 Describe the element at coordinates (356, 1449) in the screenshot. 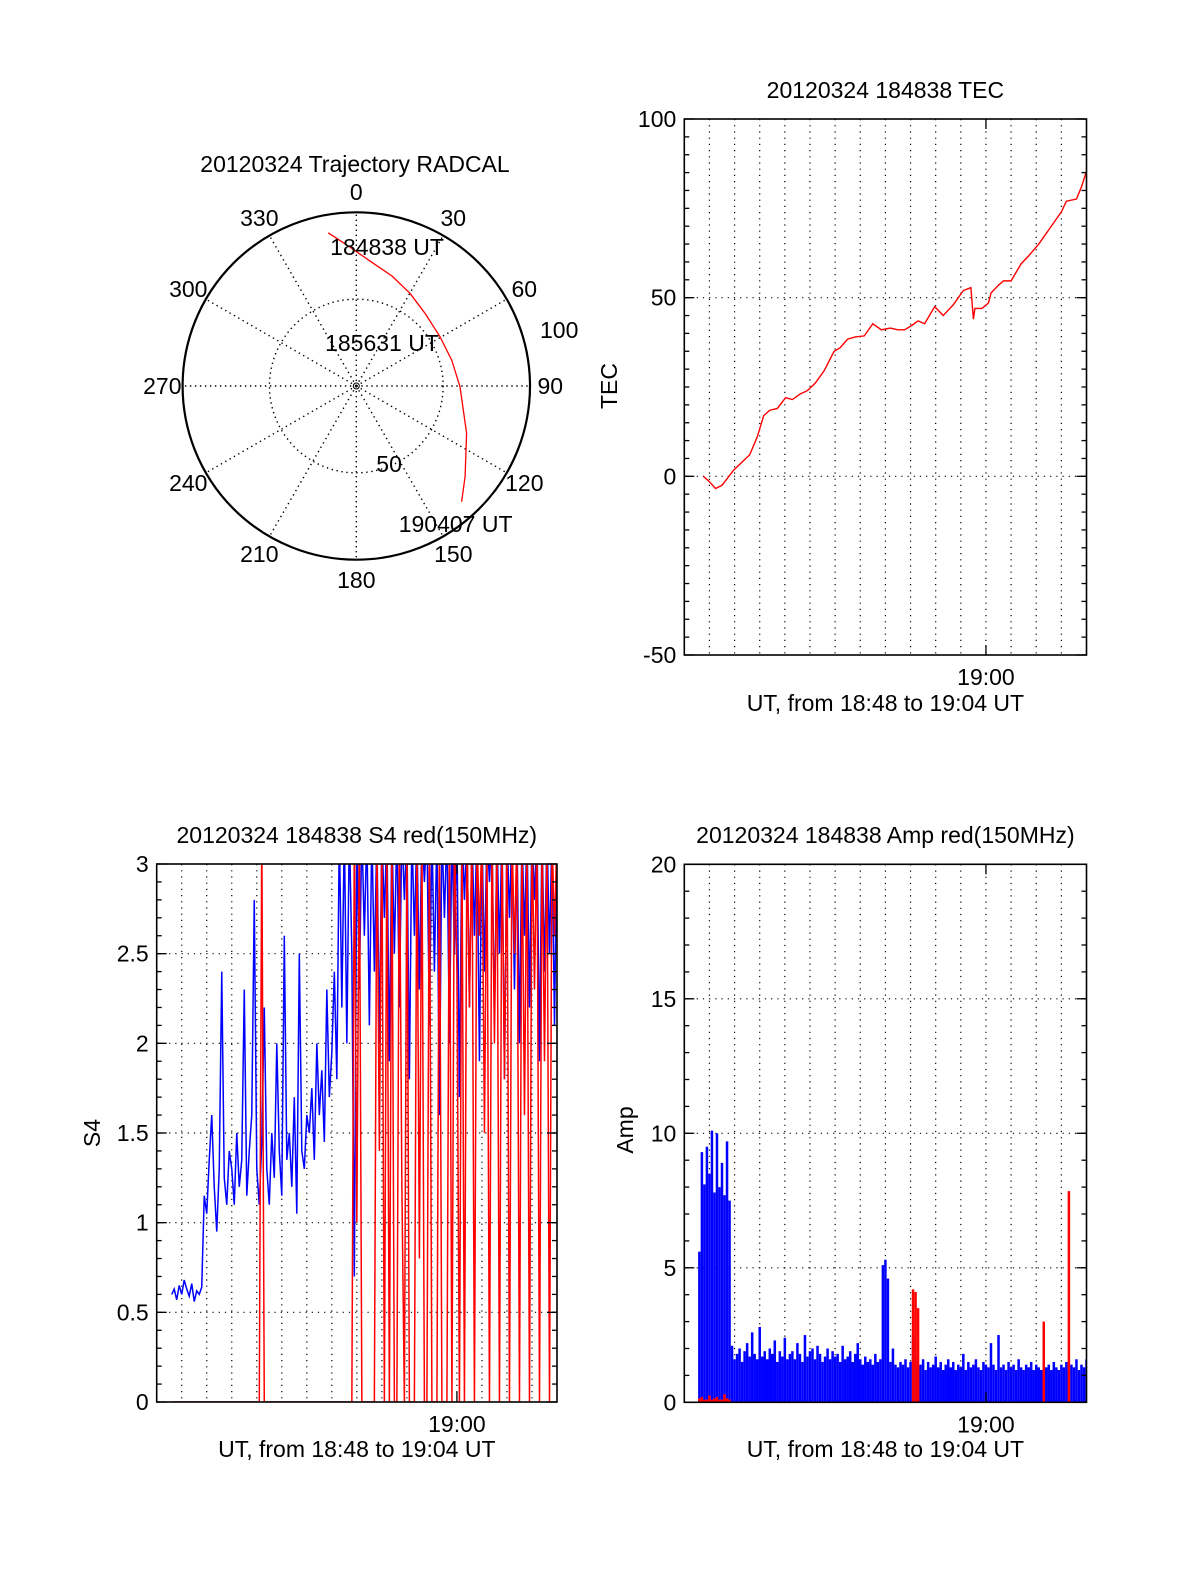

I see `s4-x-axis-label: UT, from 18:48 to 19:04 UT` at that location.